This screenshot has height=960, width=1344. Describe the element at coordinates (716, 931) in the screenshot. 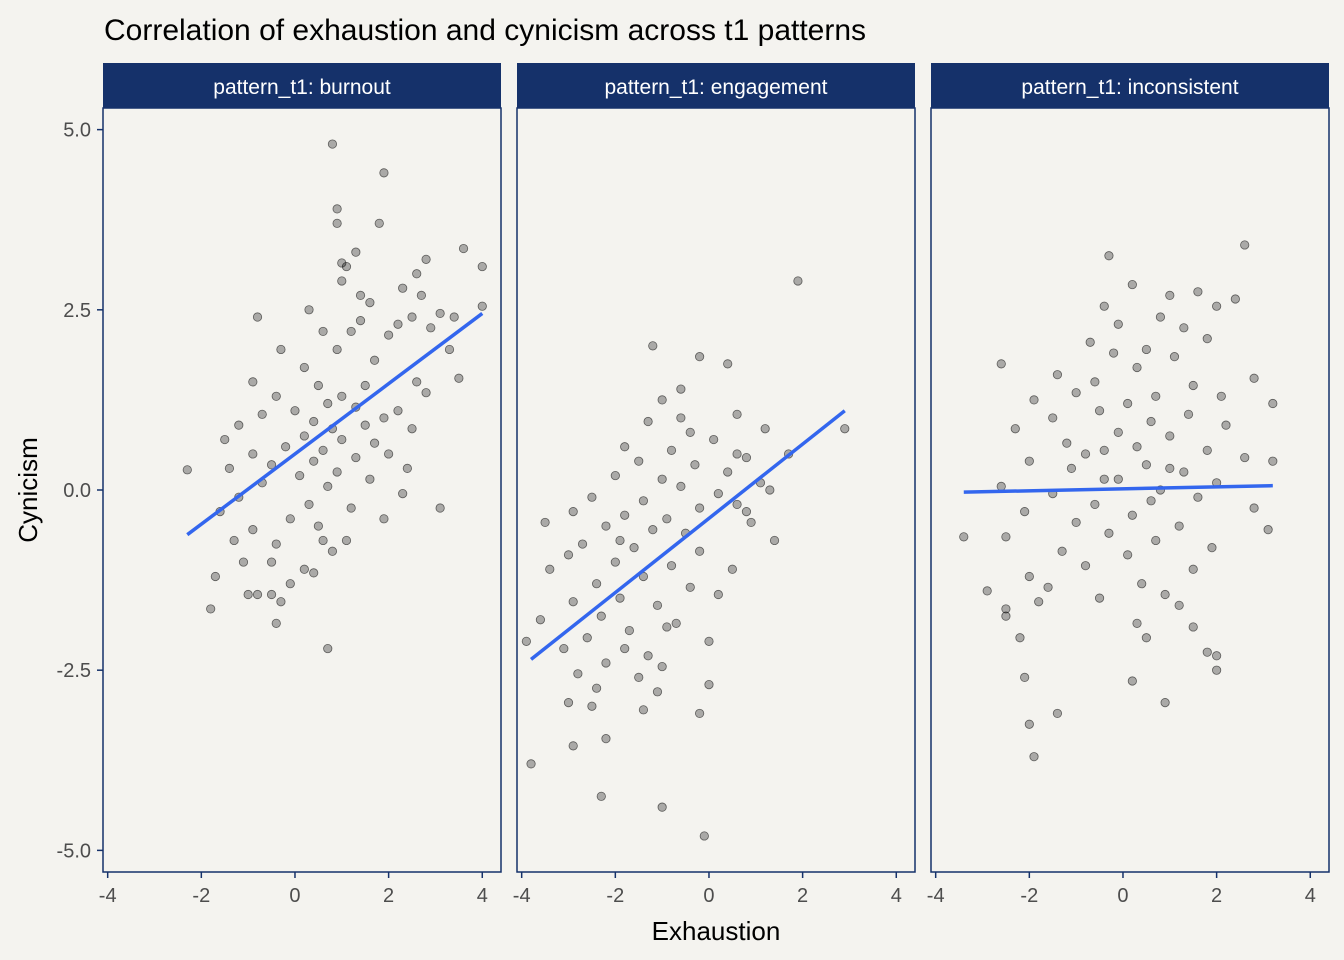

I see `x-axis-label: Exhaustion` at that location.